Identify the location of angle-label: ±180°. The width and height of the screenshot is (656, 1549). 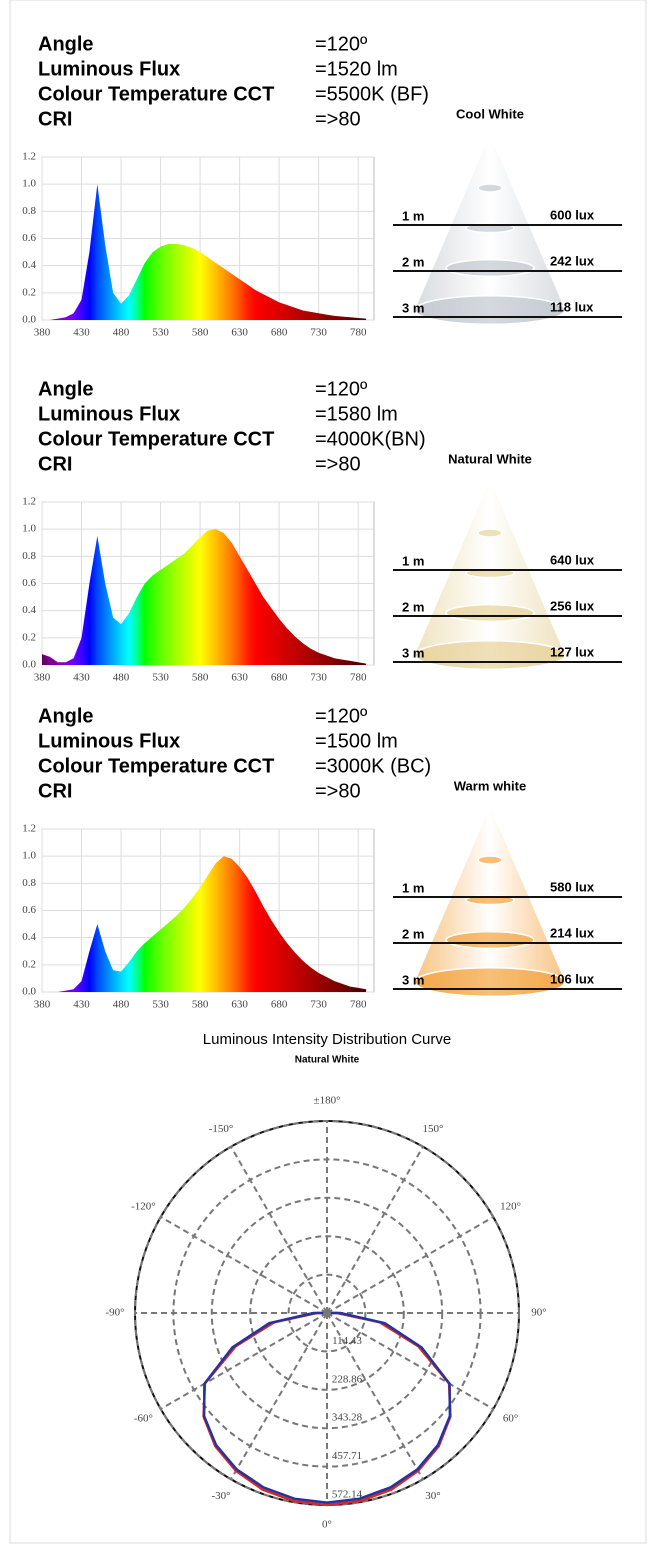
(327, 1101).